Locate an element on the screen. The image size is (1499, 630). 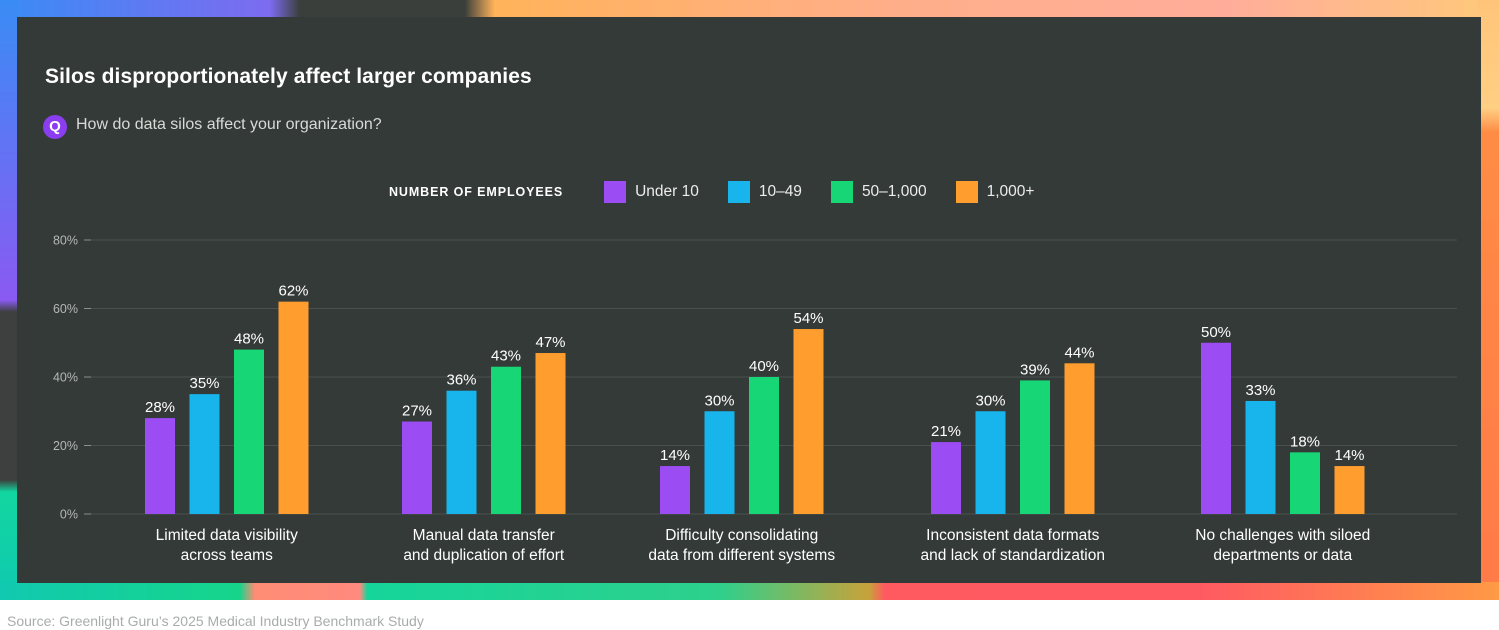
value-label: 54% is located at coordinates (808, 318).